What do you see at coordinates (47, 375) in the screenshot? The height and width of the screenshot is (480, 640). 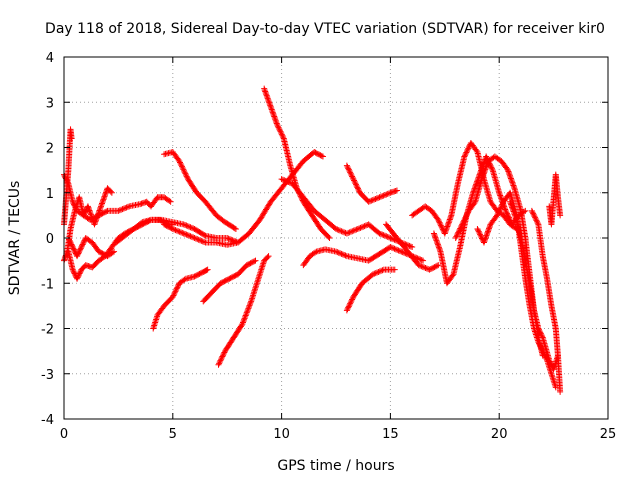 I see `y-tick-label: -3` at bounding box center [47, 375].